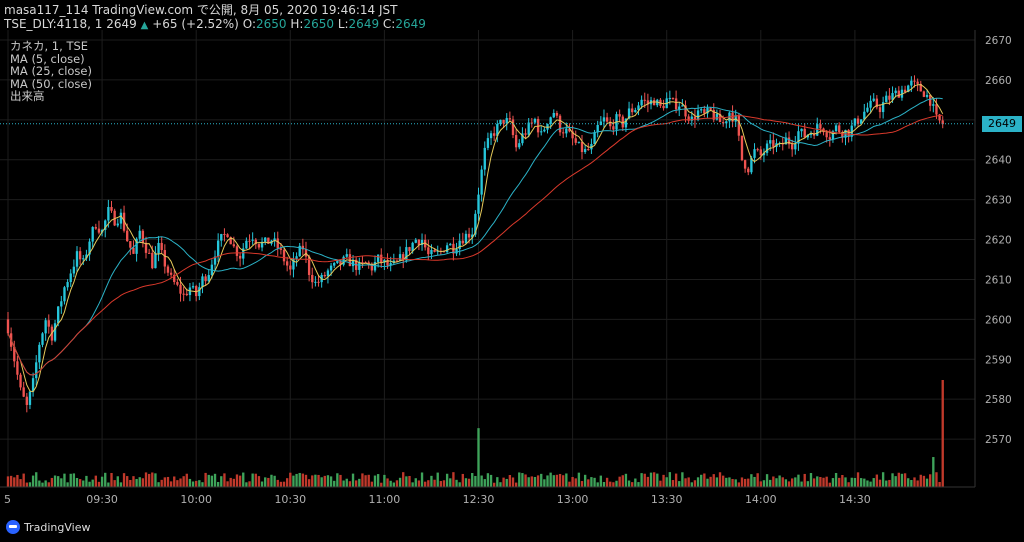  What do you see at coordinates (144, 25) in the screenshot?
I see `up-arrow-icon: ▲` at bounding box center [144, 25].